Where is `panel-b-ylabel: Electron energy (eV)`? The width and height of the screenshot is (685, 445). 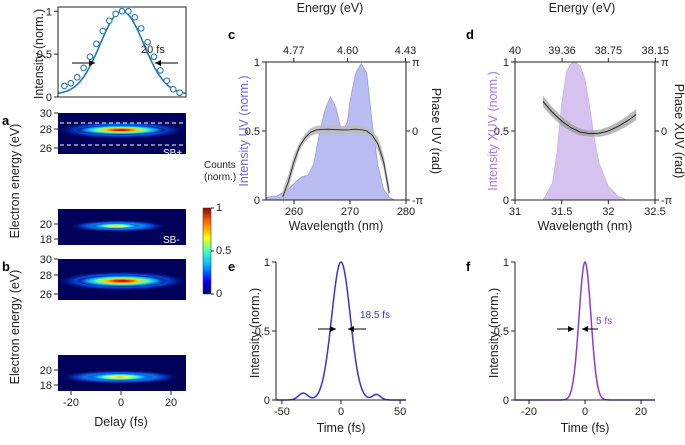 panel-b-ylabel: Electron energy (eV) is located at coordinates (15, 327).